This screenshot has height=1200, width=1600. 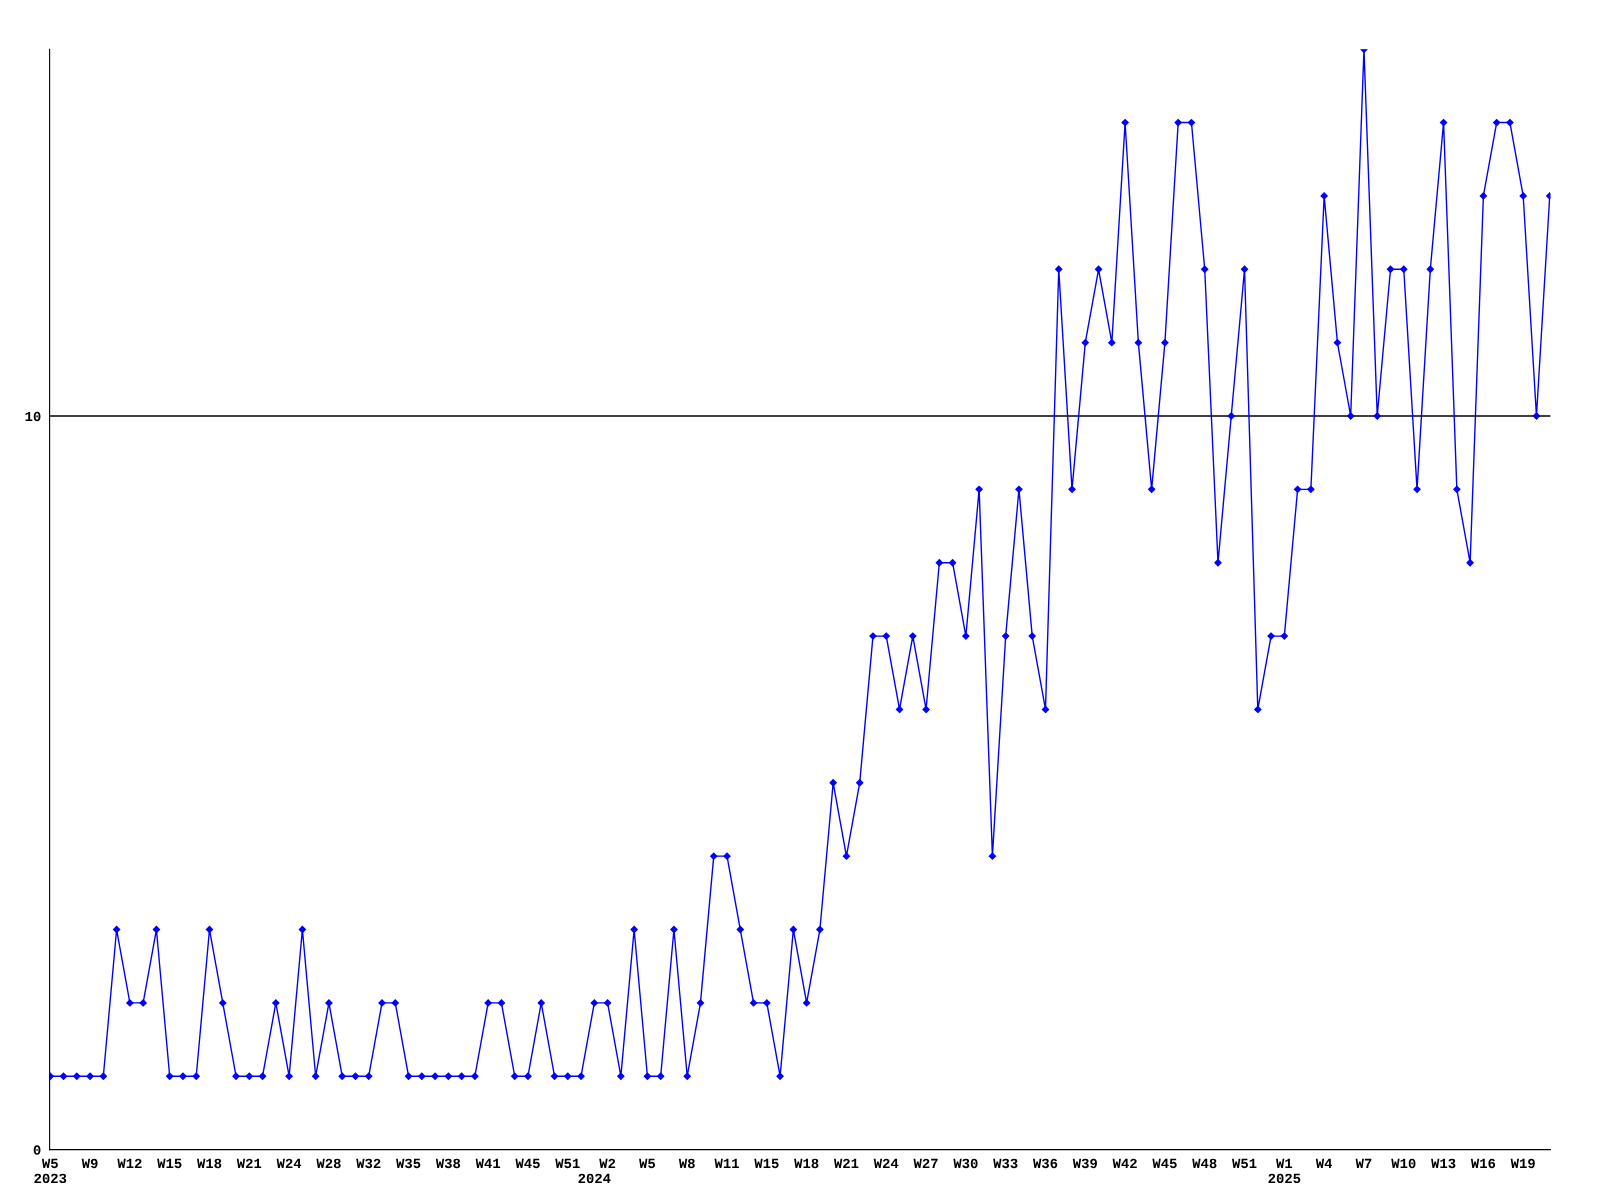 I want to click on x-tick-label: W1 2025, so click(x=1284, y=1171).